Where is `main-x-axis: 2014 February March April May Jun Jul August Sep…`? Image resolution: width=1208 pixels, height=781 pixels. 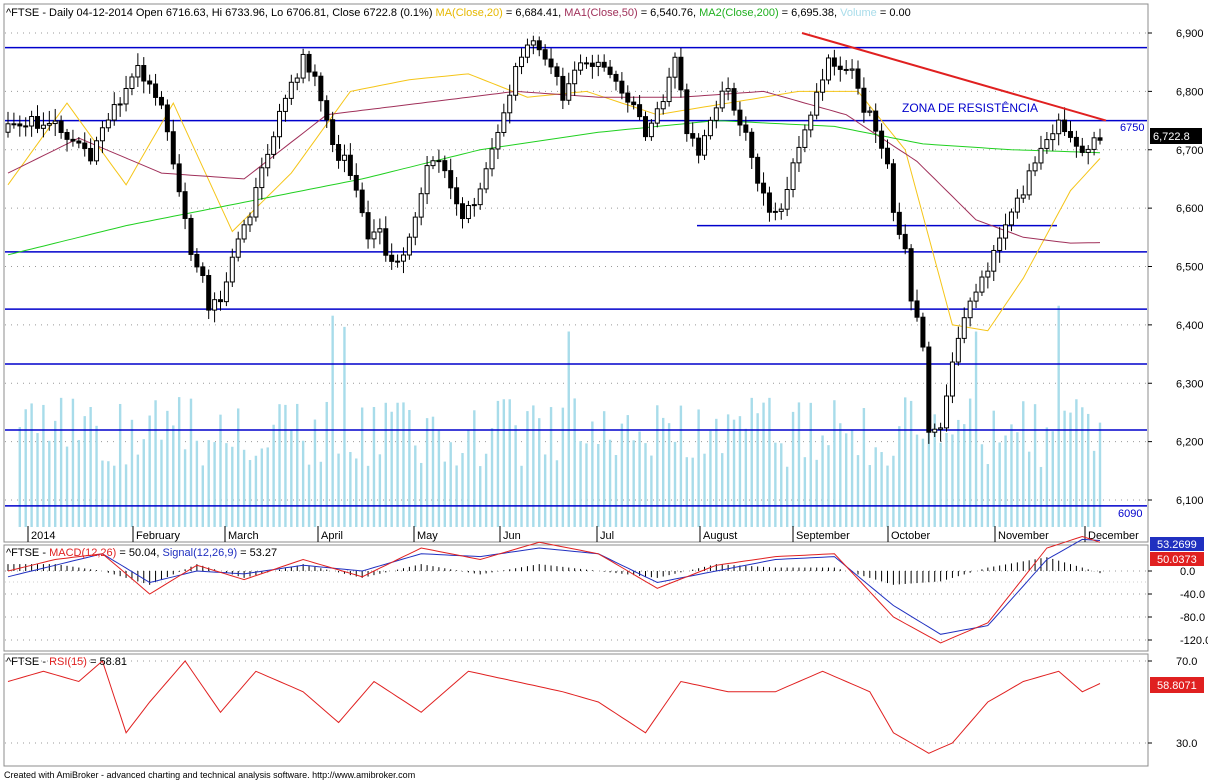 main-x-axis: 2014 February March April May Jun Jul August Sep… is located at coordinates (583, 534).